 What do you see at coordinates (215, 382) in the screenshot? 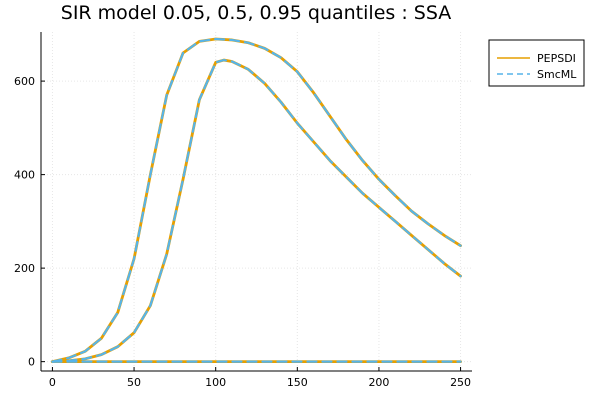
I see `x-tick-label: 100` at bounding box center [215, 382].